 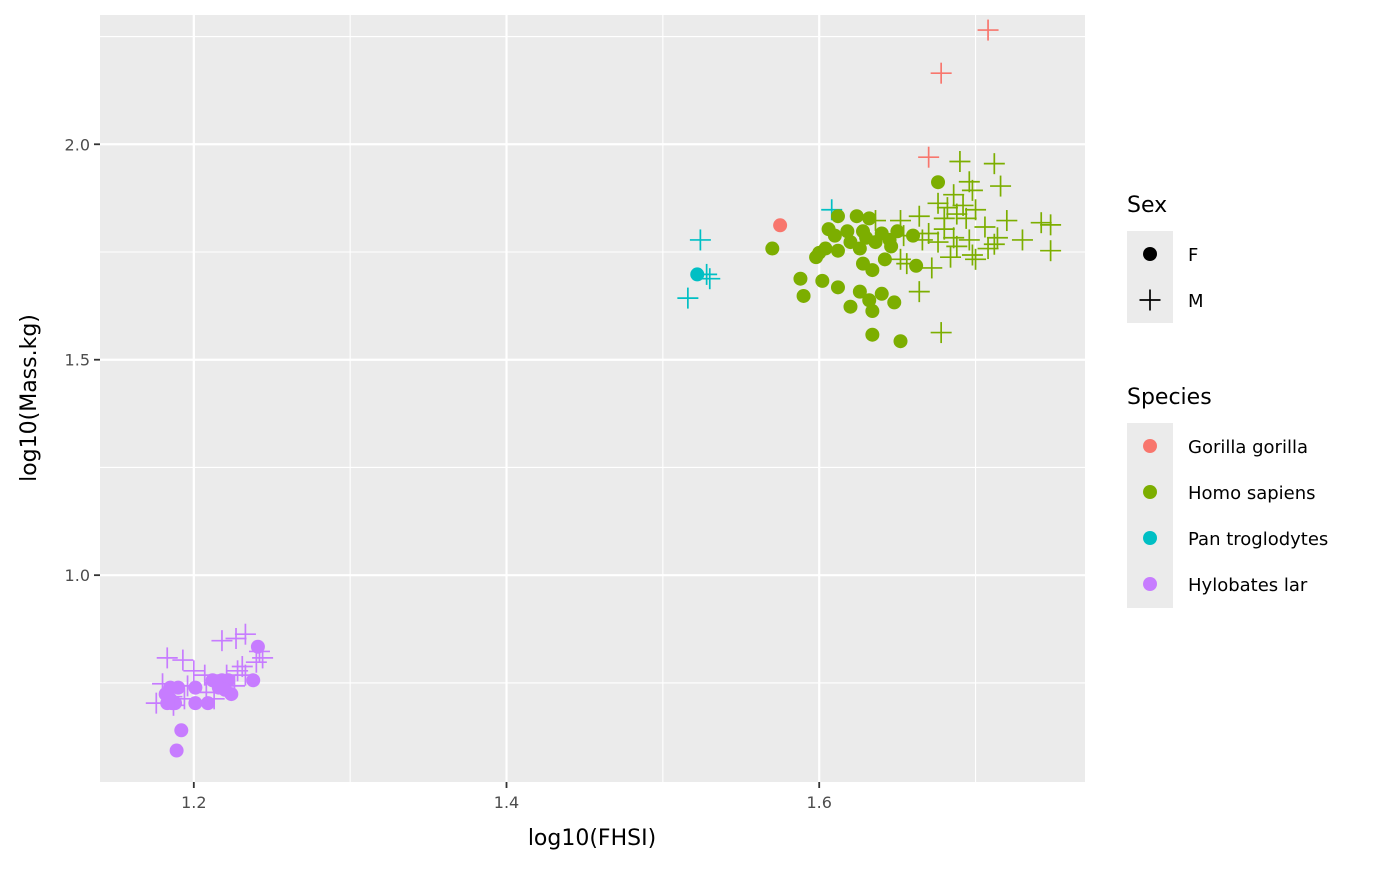 What do you see at coordinates (1248, 585) in the screenshot?
I see `legend-species-label: Hylobates lar` at bounding box center [1248, 585].